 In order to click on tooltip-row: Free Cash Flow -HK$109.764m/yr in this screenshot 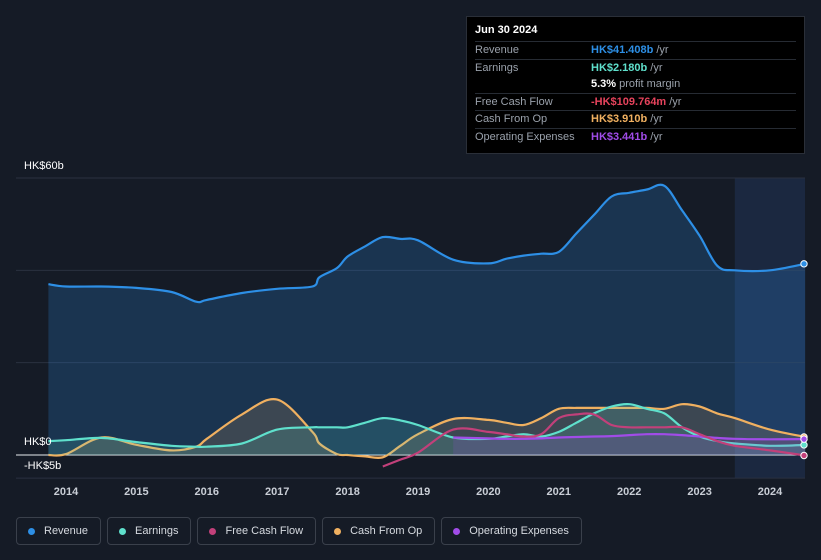, I will do `click(635, 101)`.